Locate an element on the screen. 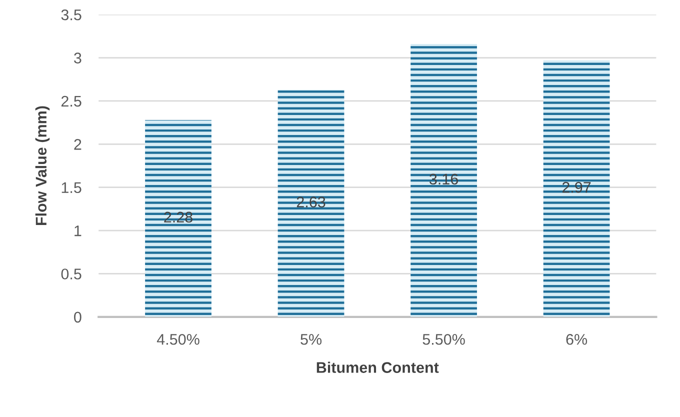 This screenshot has width=680, height=417. y-tick-label: 2 is located at coordinates (78, 144).